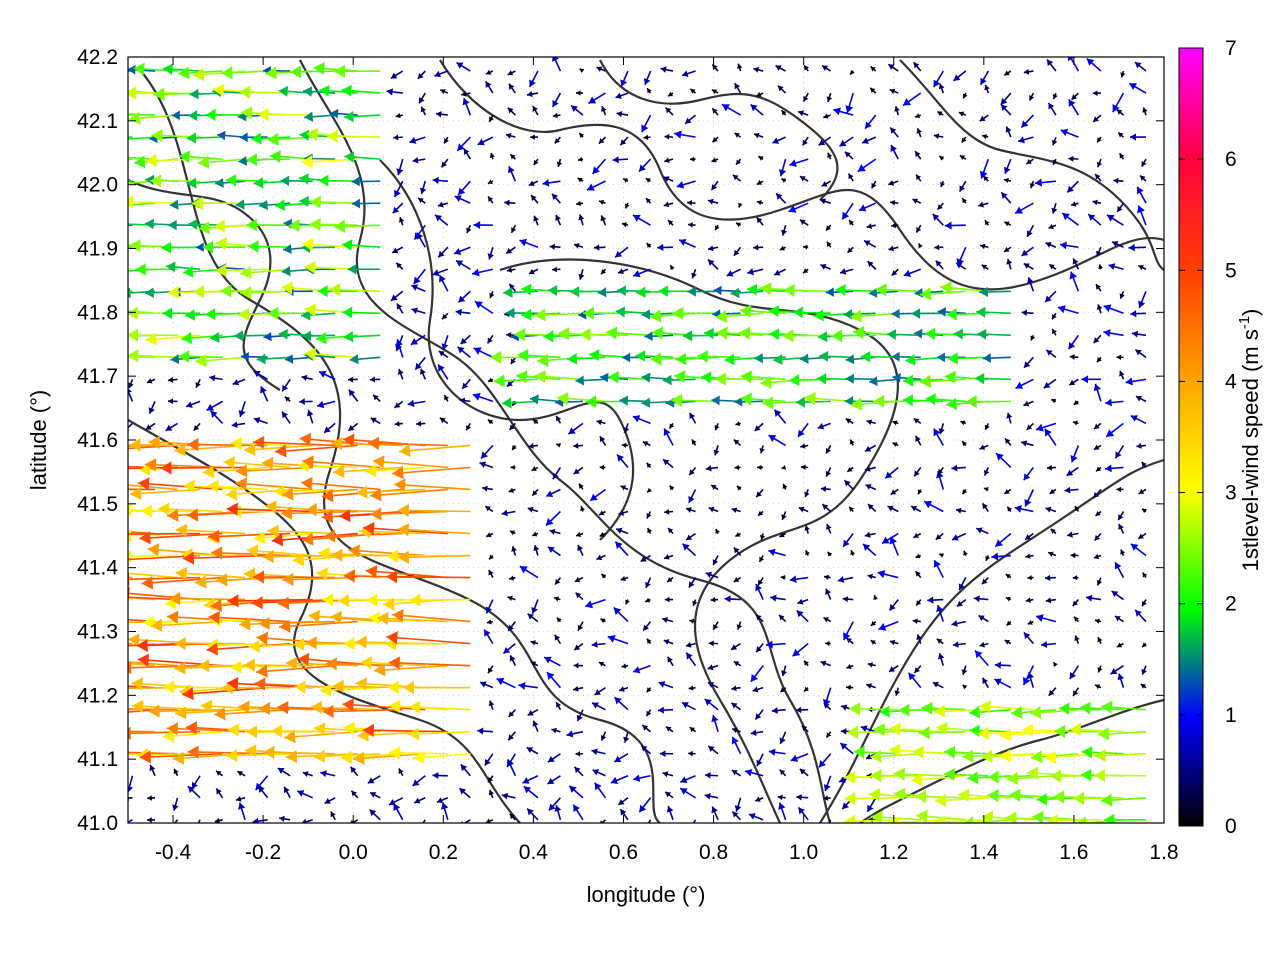  Describe the element at coordinates (38, 440) in the screenshot. I see `y-axis-title: latitude (°)` at that location.